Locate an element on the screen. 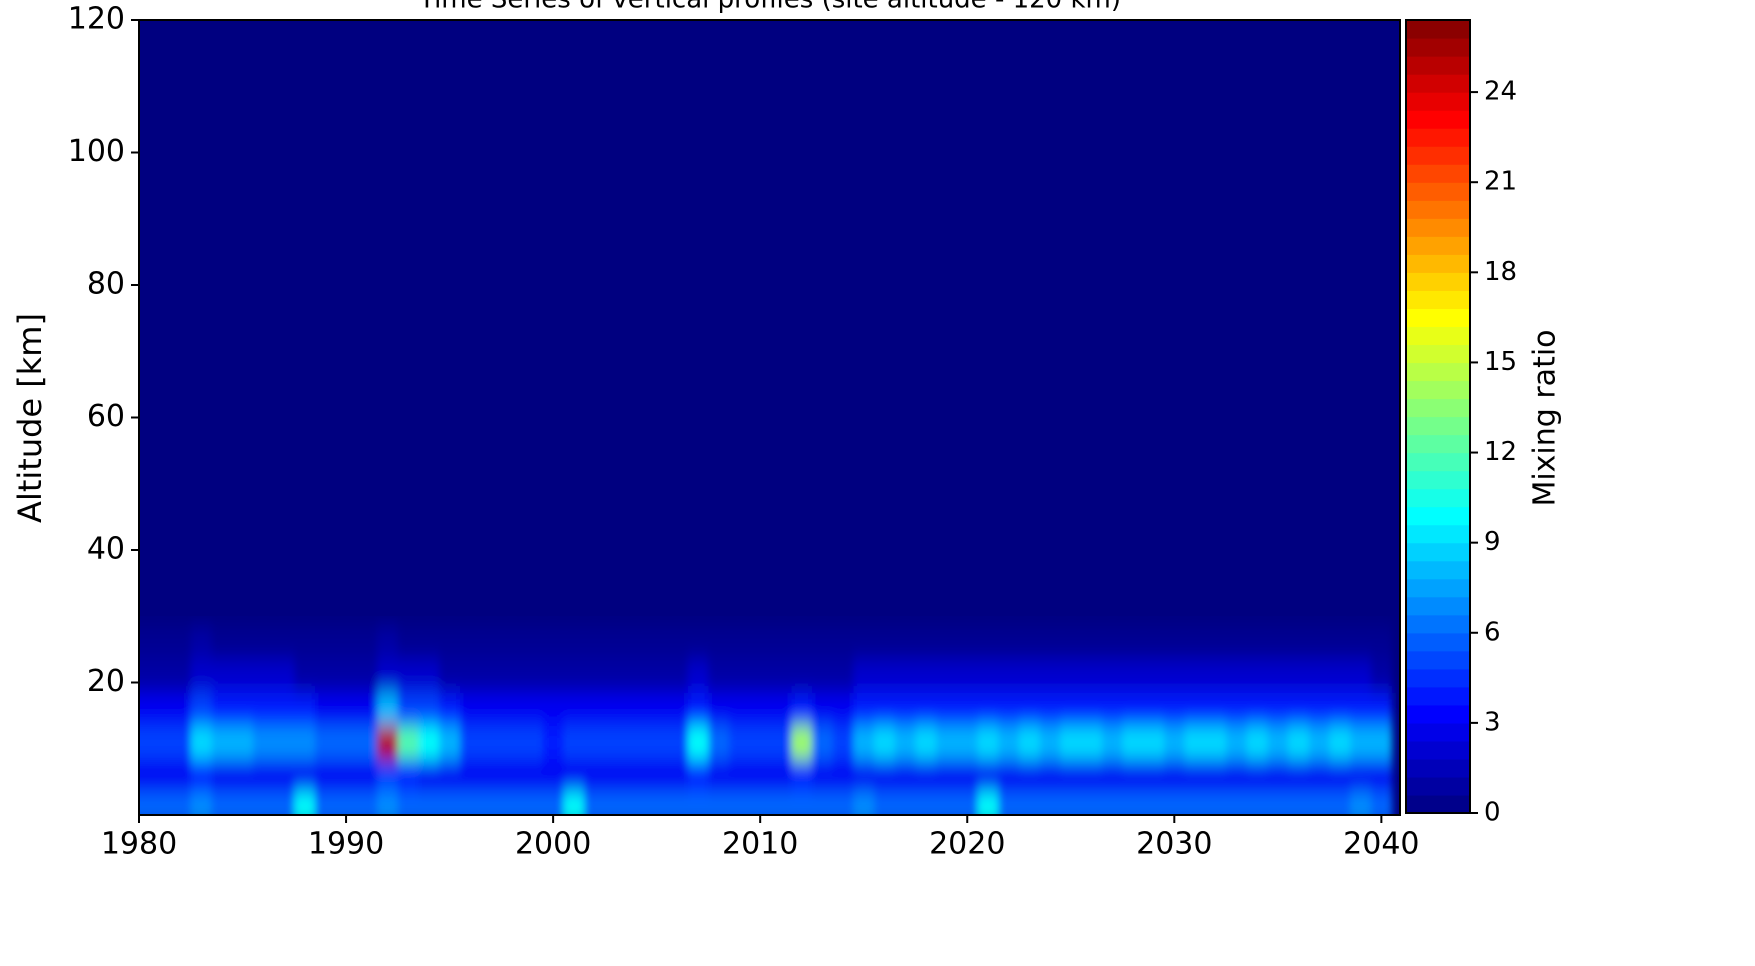 The height and width of the screenshot is (966, 1755). colorbar-tick-label: 9 is located at coordinates (1492, 542).